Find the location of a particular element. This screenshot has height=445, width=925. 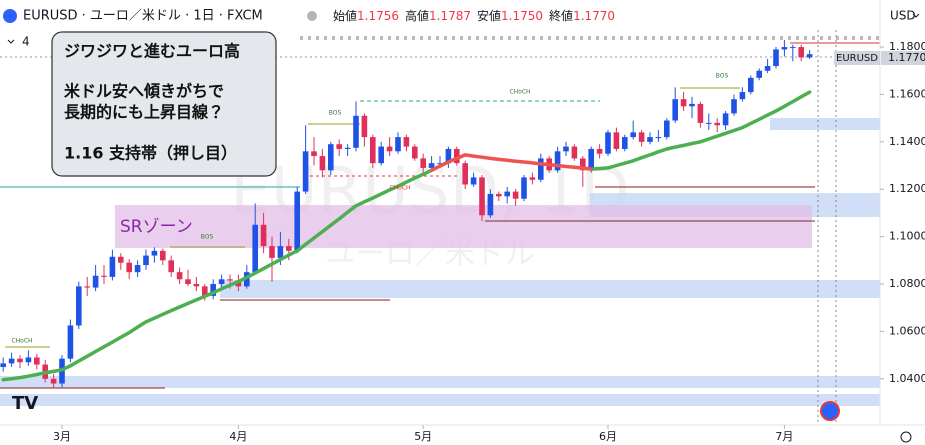

ohlc-value: 1.1750 is located at coordinates (522, 16).